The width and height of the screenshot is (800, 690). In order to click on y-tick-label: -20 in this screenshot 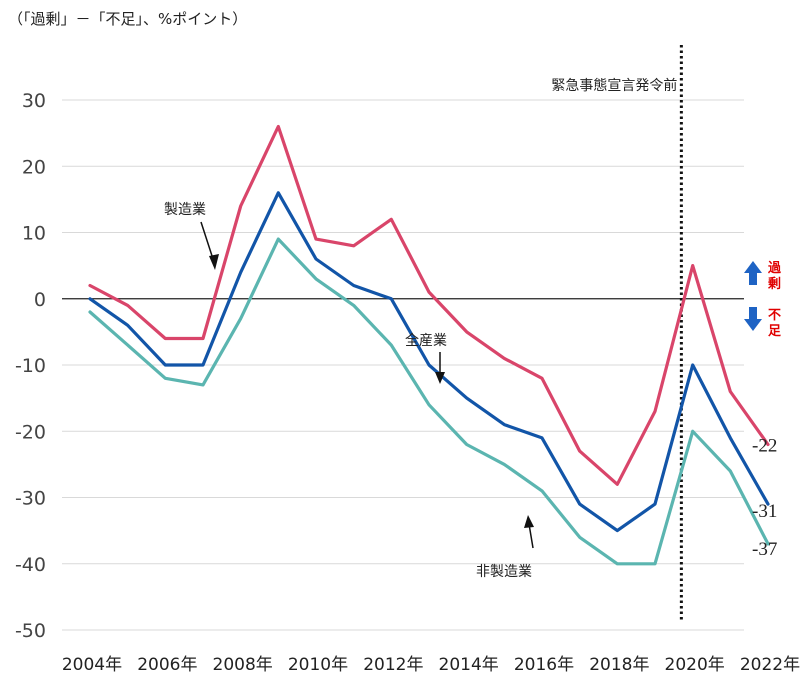, I will do `click(30, 432)`.